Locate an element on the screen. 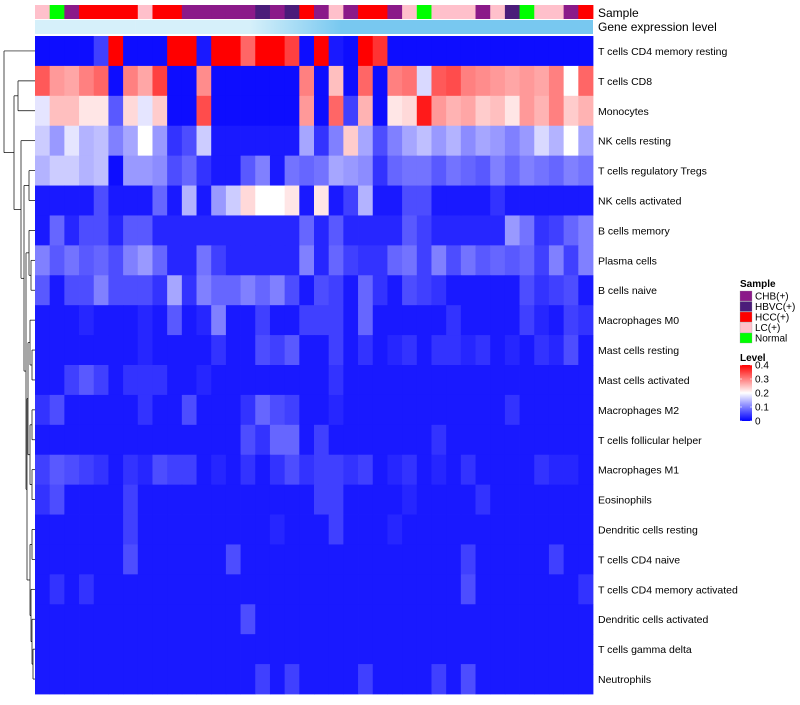  sample-legend-swatch is located at coordinates (746, 327).